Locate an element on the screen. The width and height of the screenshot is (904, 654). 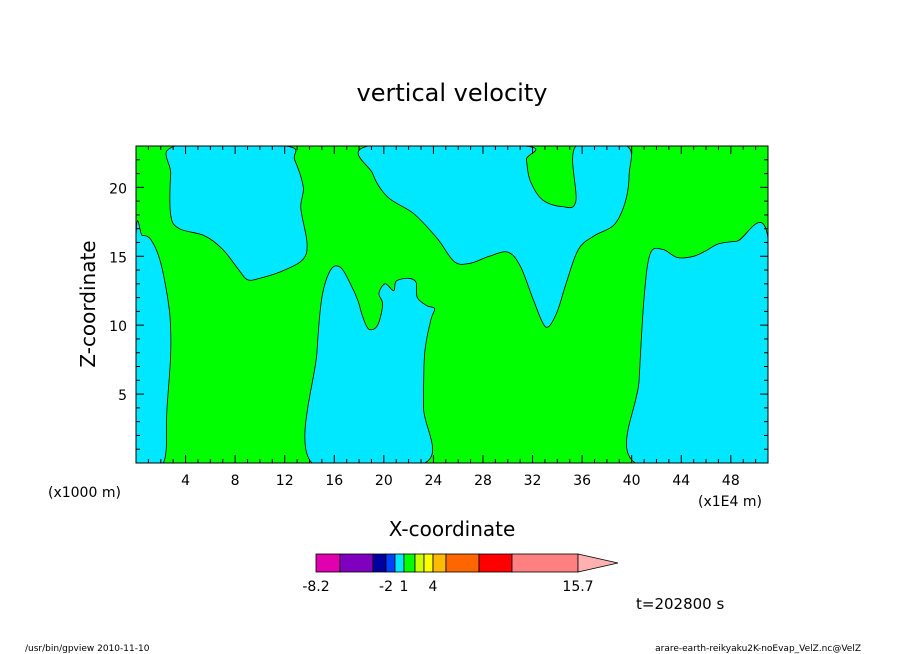
y-tick-label: 20 is located at coordinates (118, 189).